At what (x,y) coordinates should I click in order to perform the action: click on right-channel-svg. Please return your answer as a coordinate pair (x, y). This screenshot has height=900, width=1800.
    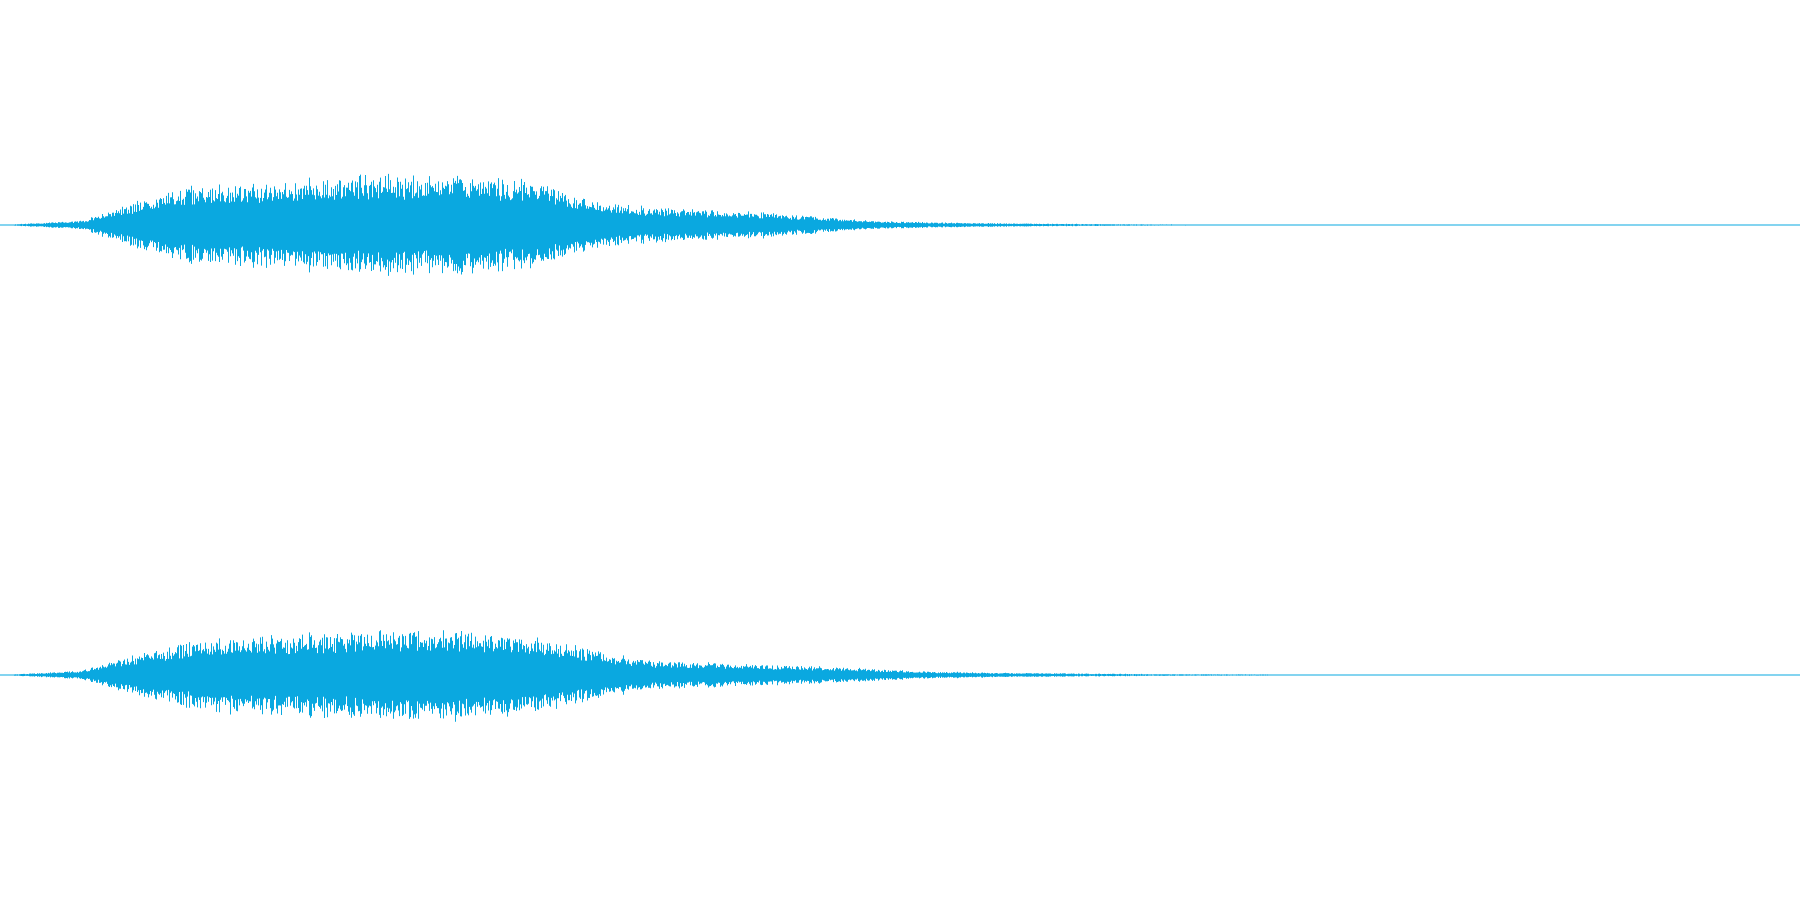
    Looking at the image, I should click on (900, 676).